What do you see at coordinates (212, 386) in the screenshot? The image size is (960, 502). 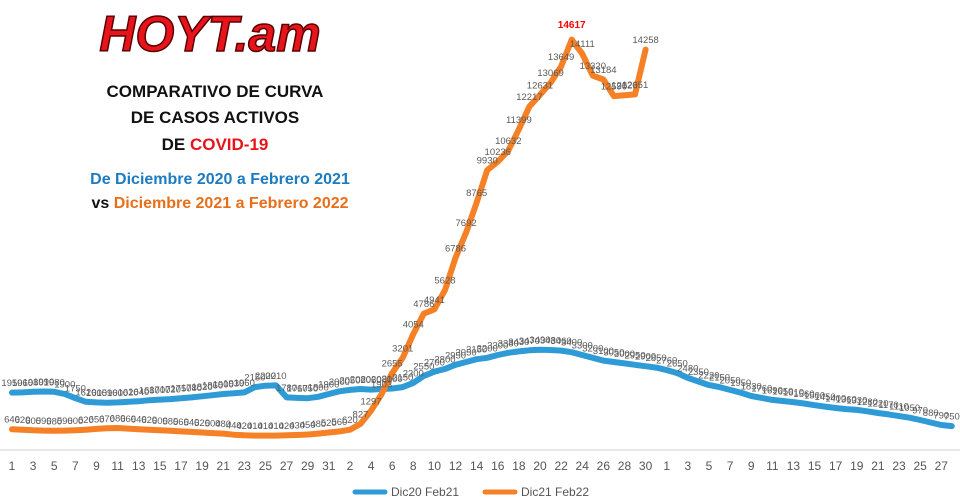 I see `data-label: 1860` at bounding box center [212, 386].